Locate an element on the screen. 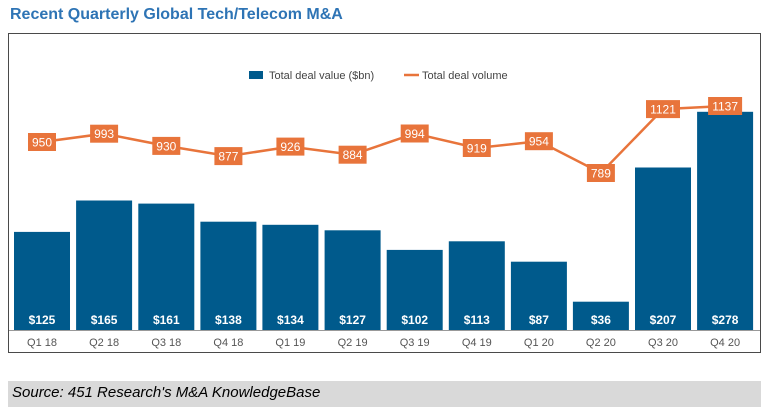 This screenshot has width=771, height=416. legend-bar-swatch is located at coordinates (256, 75).